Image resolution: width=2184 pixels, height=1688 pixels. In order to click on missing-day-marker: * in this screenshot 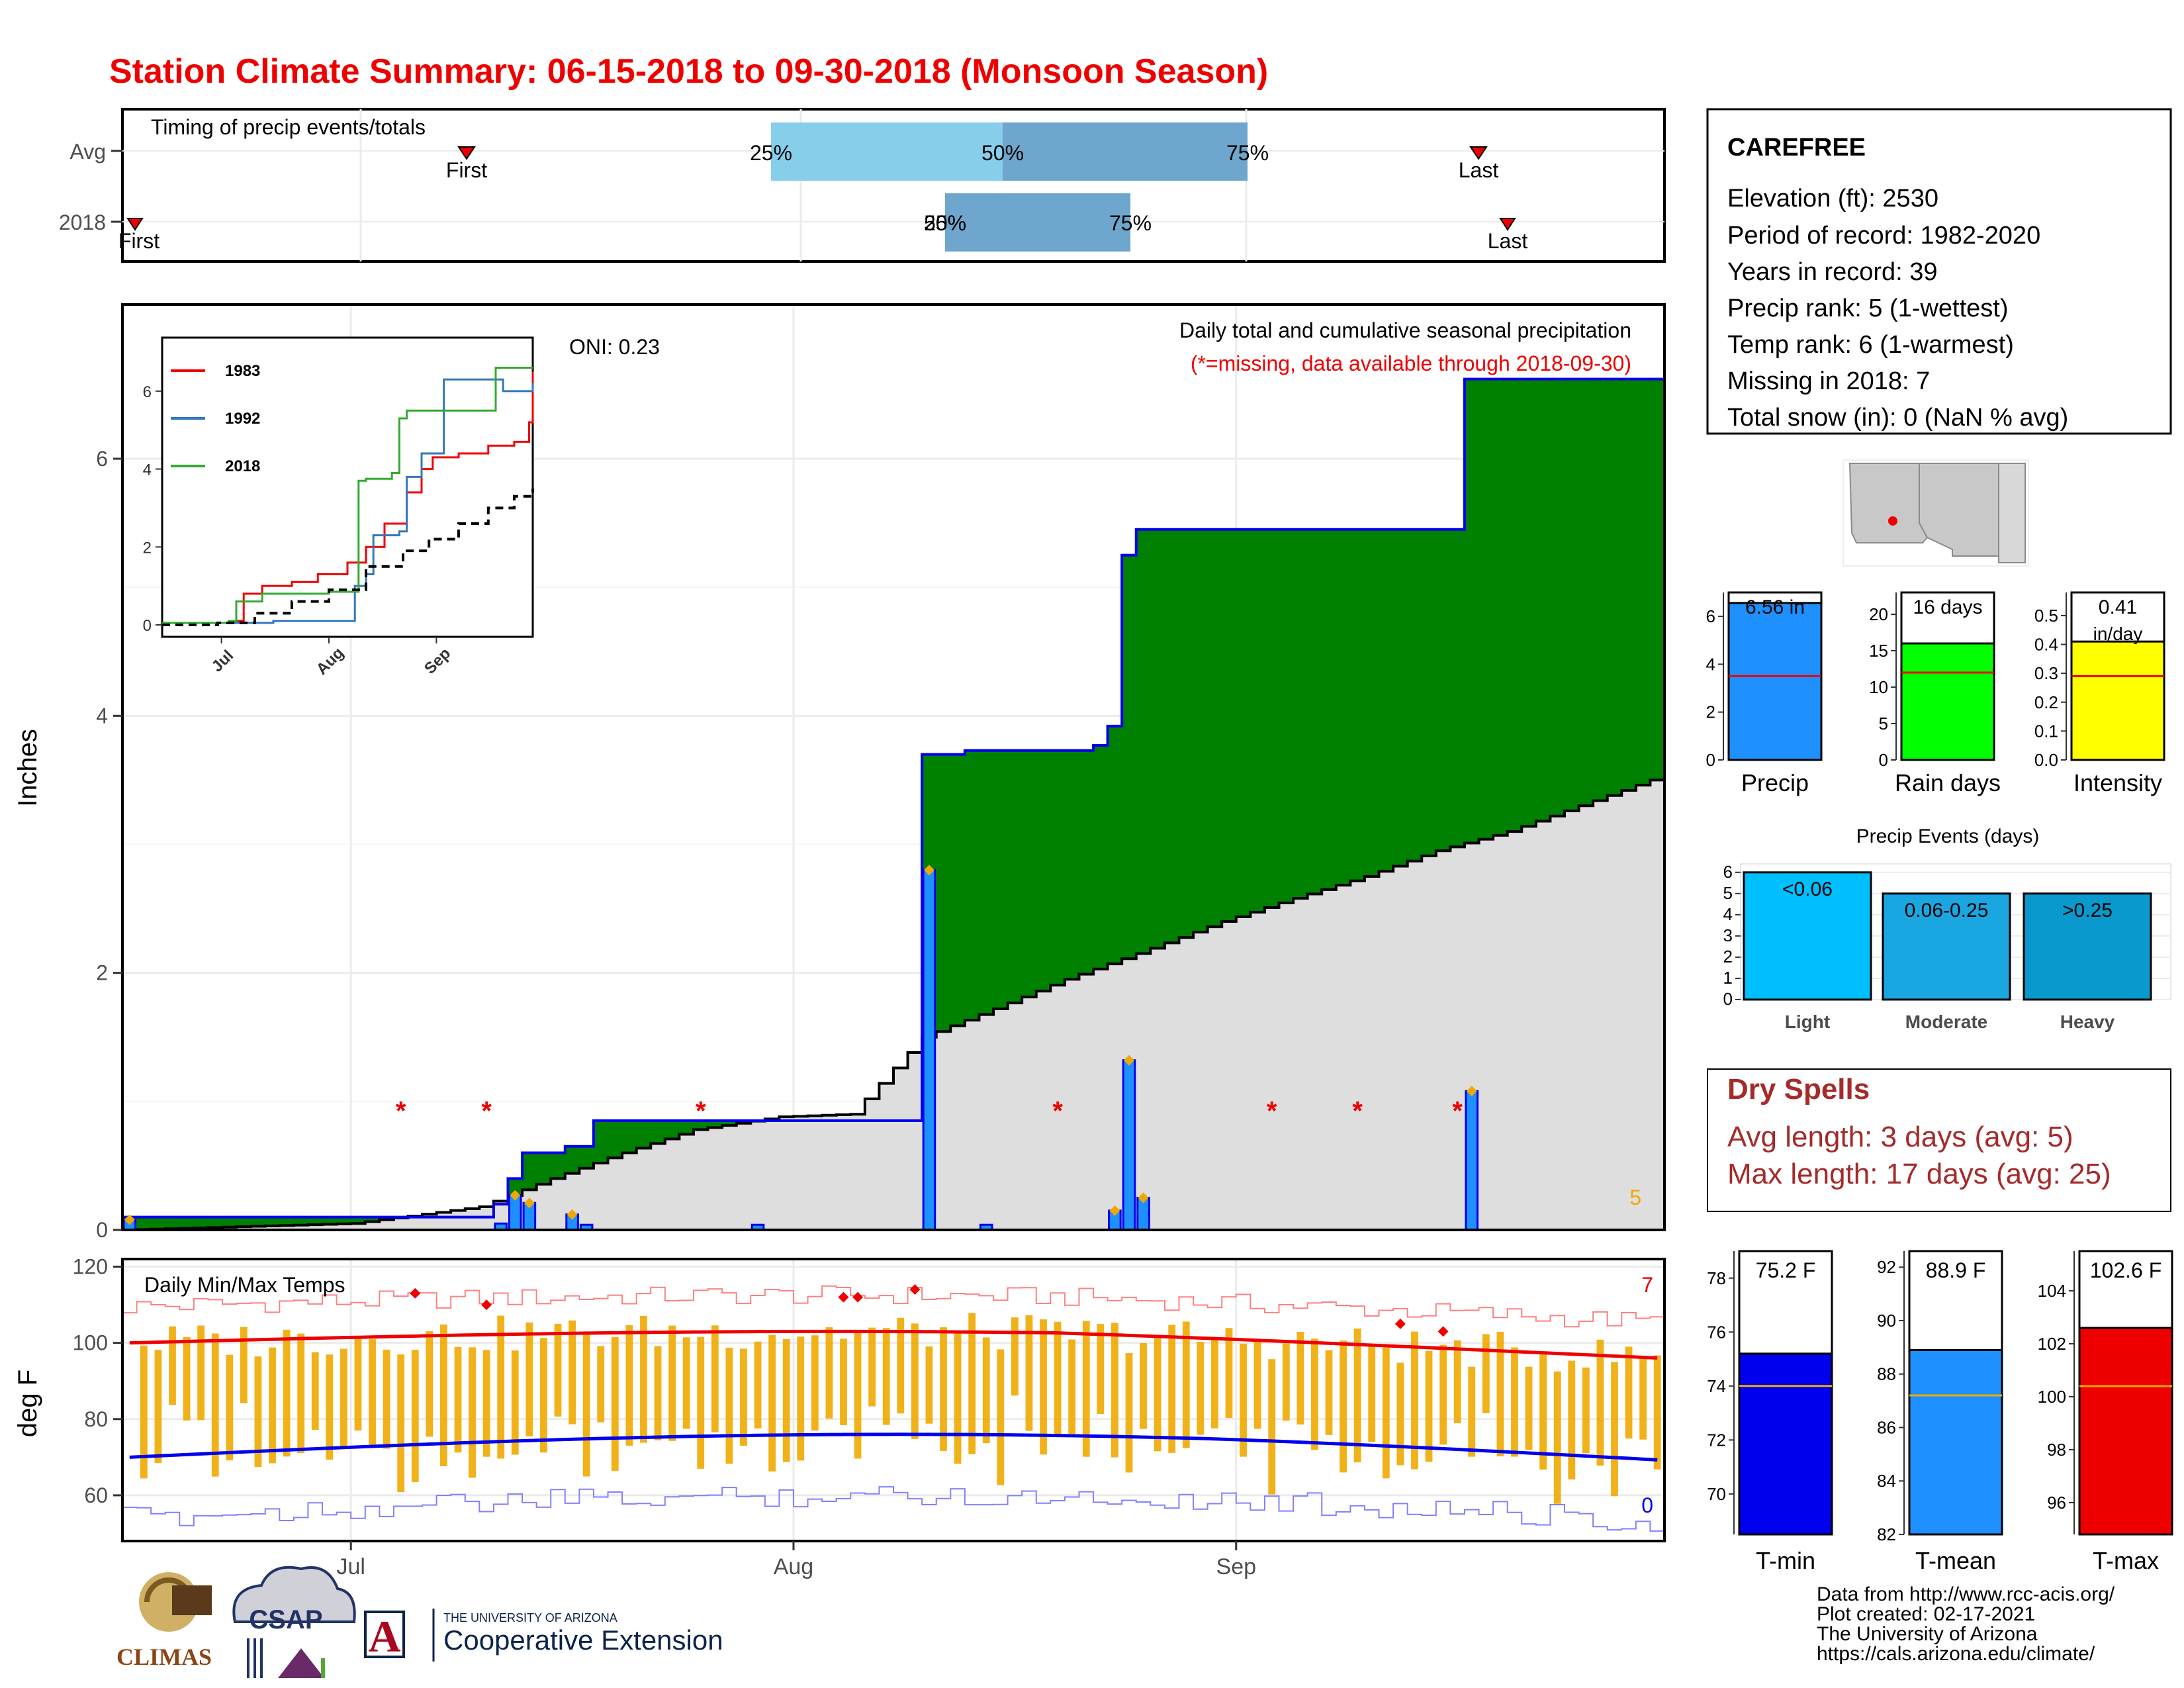, I will do `click(1457, 1110)`.